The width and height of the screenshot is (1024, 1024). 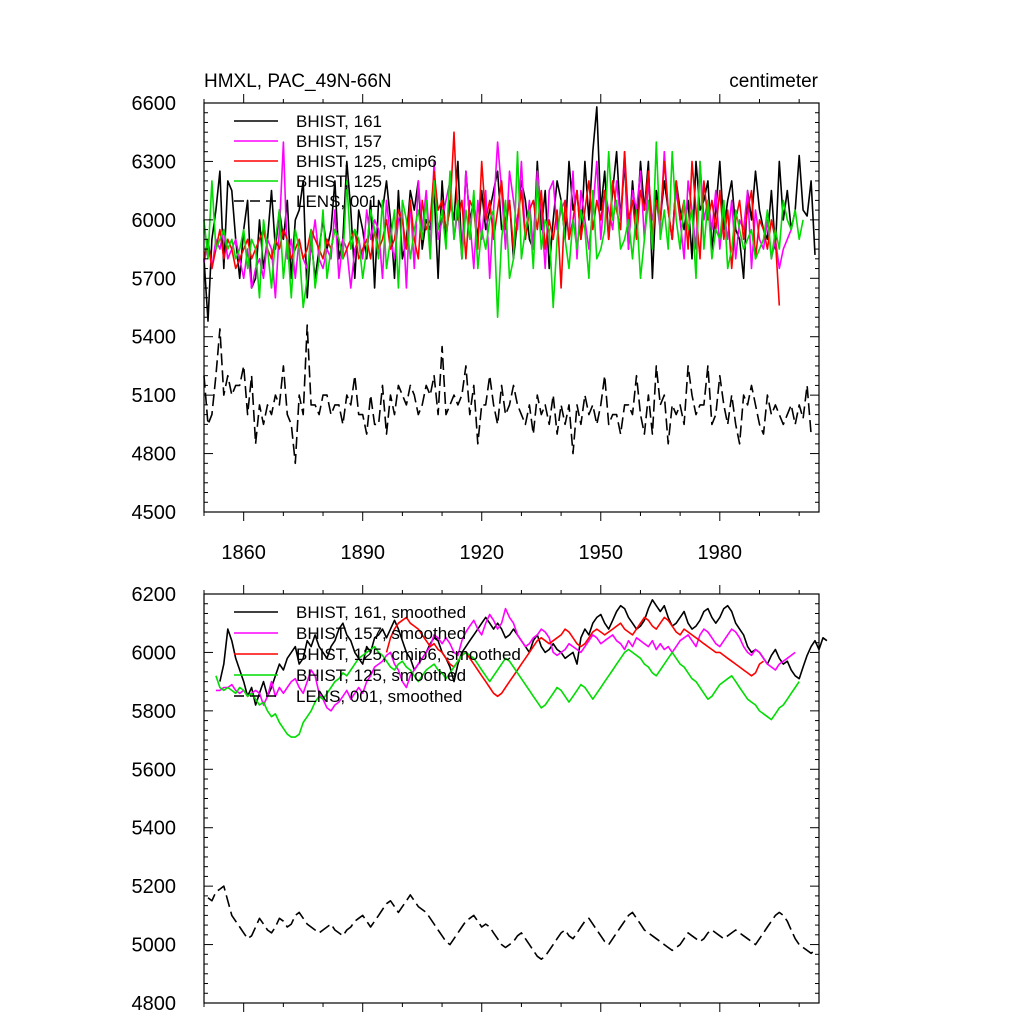 I want to click on legend-label: BHIST, 125, cmip6, so click(x=366, y=161).